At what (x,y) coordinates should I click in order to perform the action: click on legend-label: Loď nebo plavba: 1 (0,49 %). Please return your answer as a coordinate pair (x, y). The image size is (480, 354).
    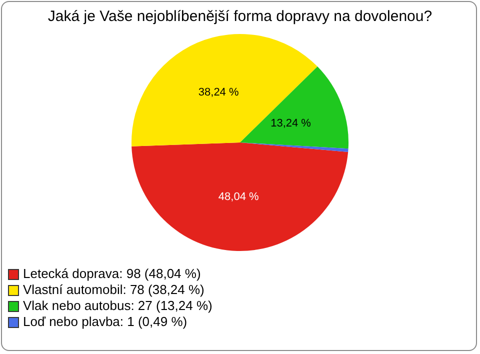
    Looking at the image, I should click on (105, 322).